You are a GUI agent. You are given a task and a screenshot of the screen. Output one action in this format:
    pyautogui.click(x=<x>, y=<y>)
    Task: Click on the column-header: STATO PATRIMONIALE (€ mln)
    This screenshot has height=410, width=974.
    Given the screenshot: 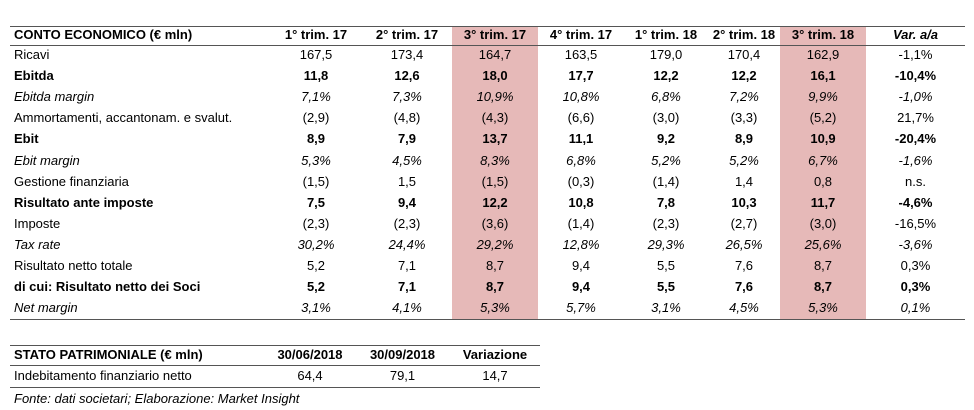 What is the action you would take?
    pyautogui.click(x=108, y=354)
    